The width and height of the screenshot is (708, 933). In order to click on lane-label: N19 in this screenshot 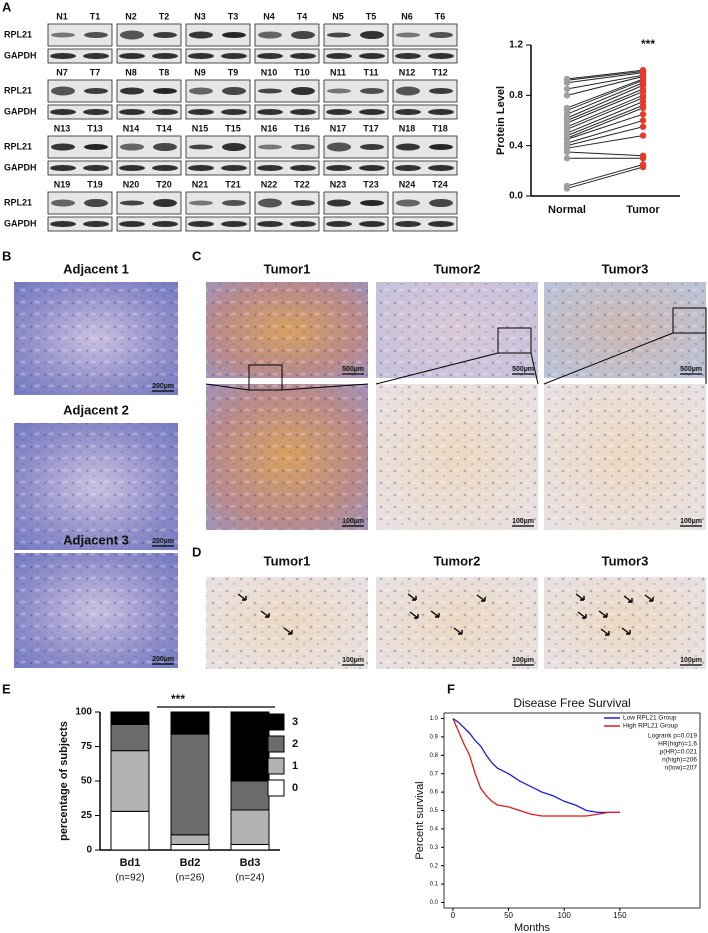, I will do `click(62, 184)`.